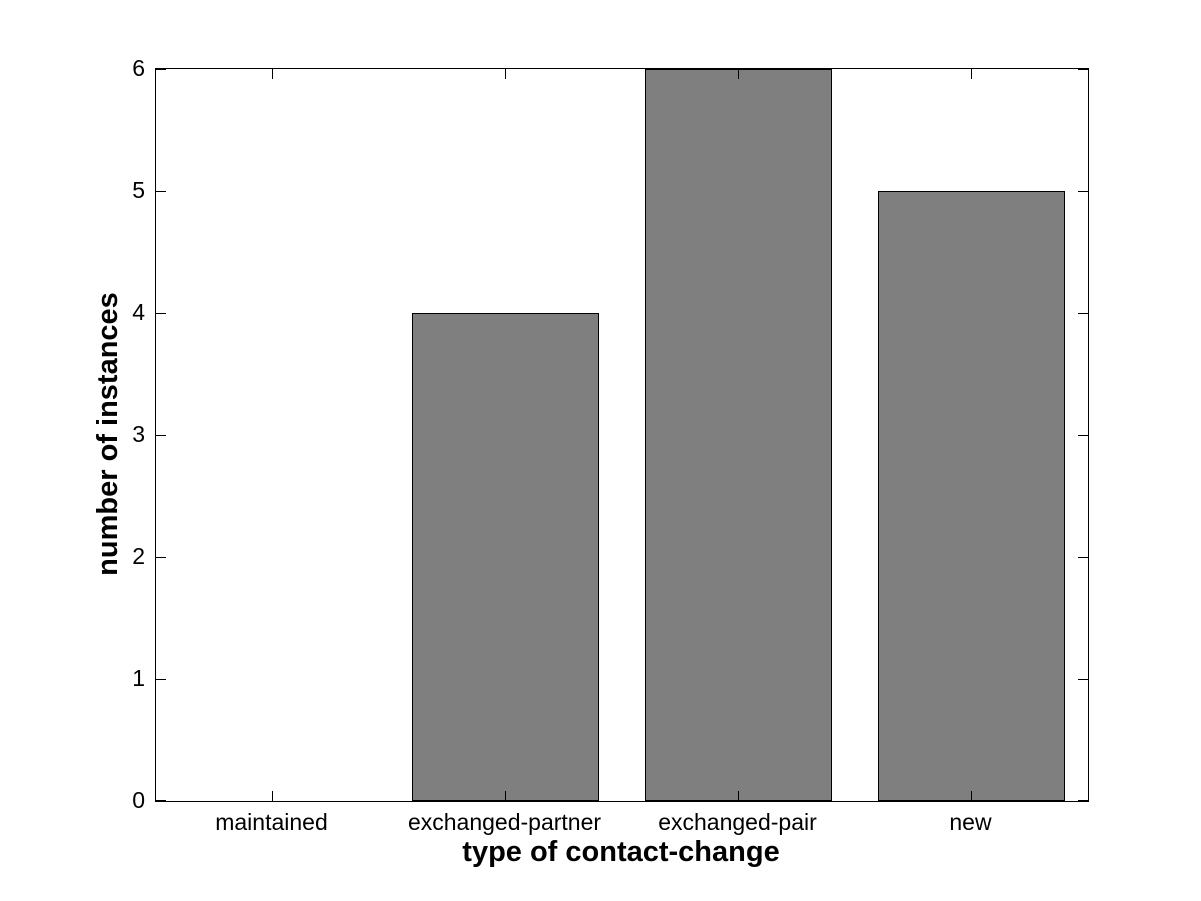 Image resolution: width=1201 pixels, height=901 pixels. What do you see at coordinates (138, 800) in the screenshot?
I see `y-tick-label-0: 0` at bounding box center [138, 800].